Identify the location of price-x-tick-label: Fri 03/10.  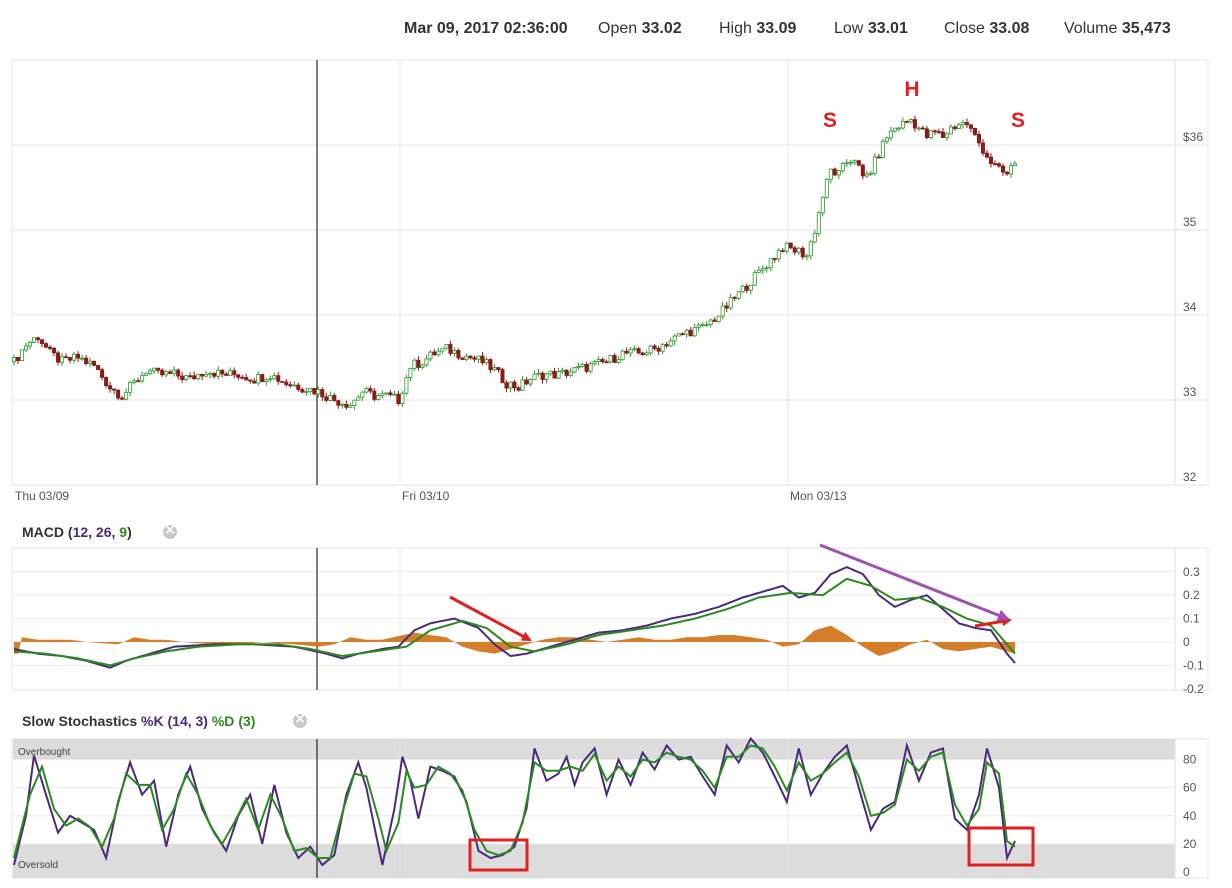
(426, 496).